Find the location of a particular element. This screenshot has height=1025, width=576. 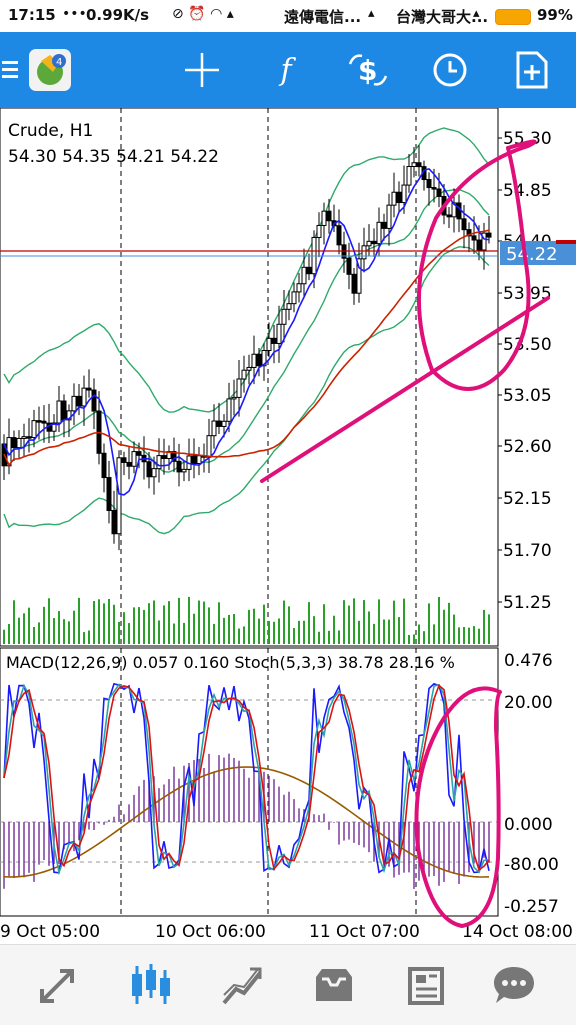

bottom-nav is located at coordinates (288, 984).